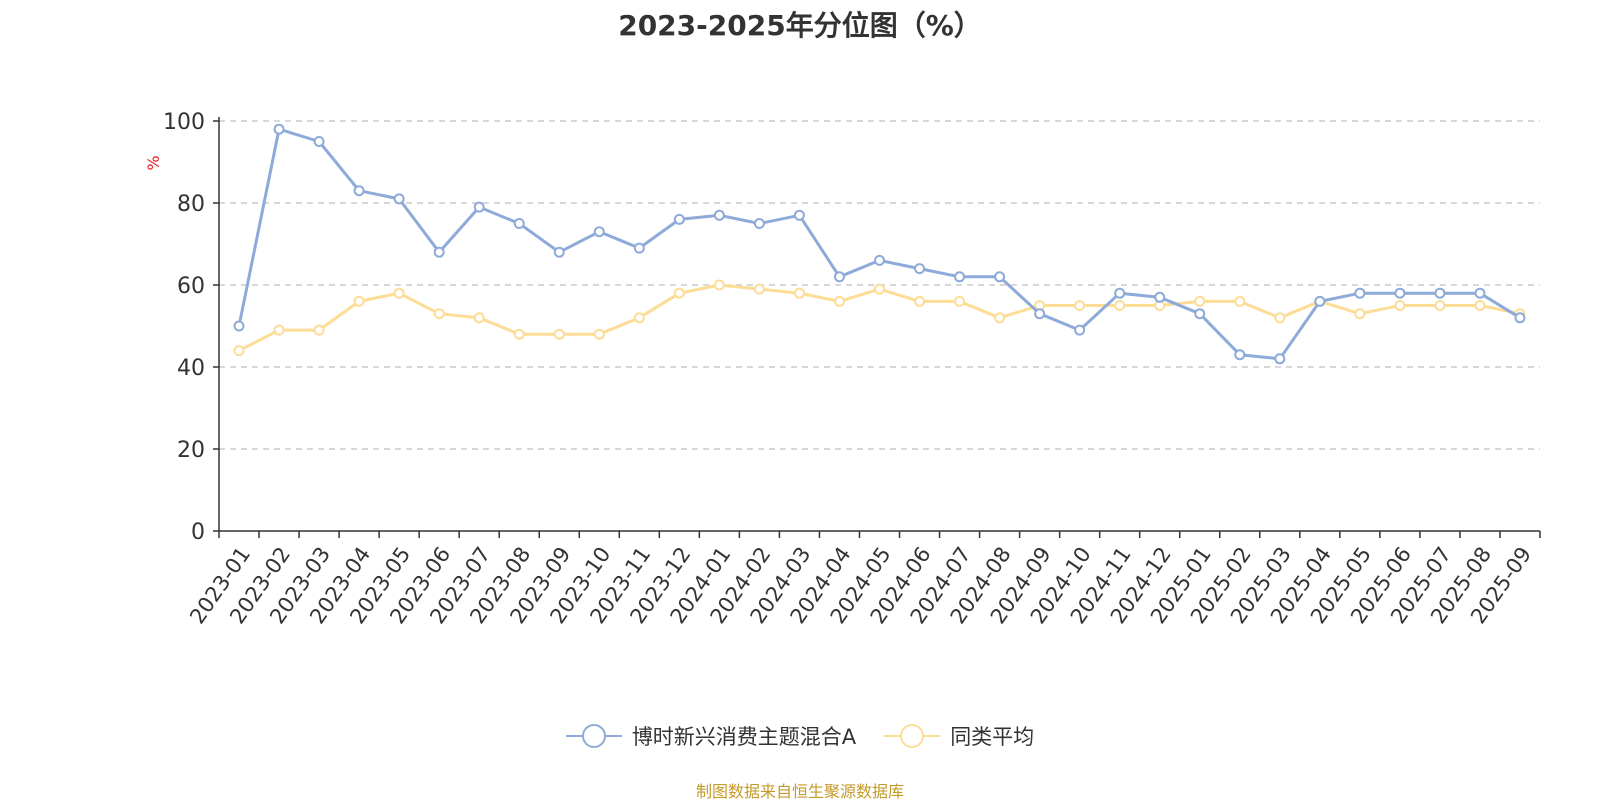 The width and height of the screenshot is (1600, 802). I want to click on y-tick-label: 60, so click(191, 286).